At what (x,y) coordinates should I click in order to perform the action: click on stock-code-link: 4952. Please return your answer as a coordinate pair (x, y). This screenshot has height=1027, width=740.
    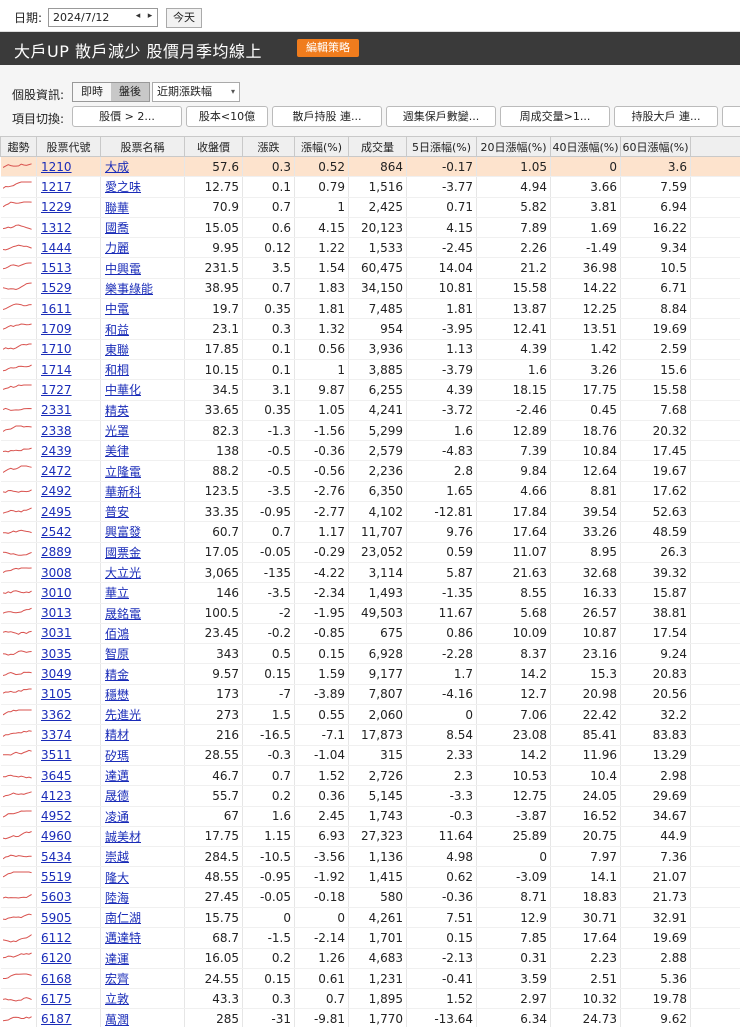
    Looking at the image, I should click on (56, 816).